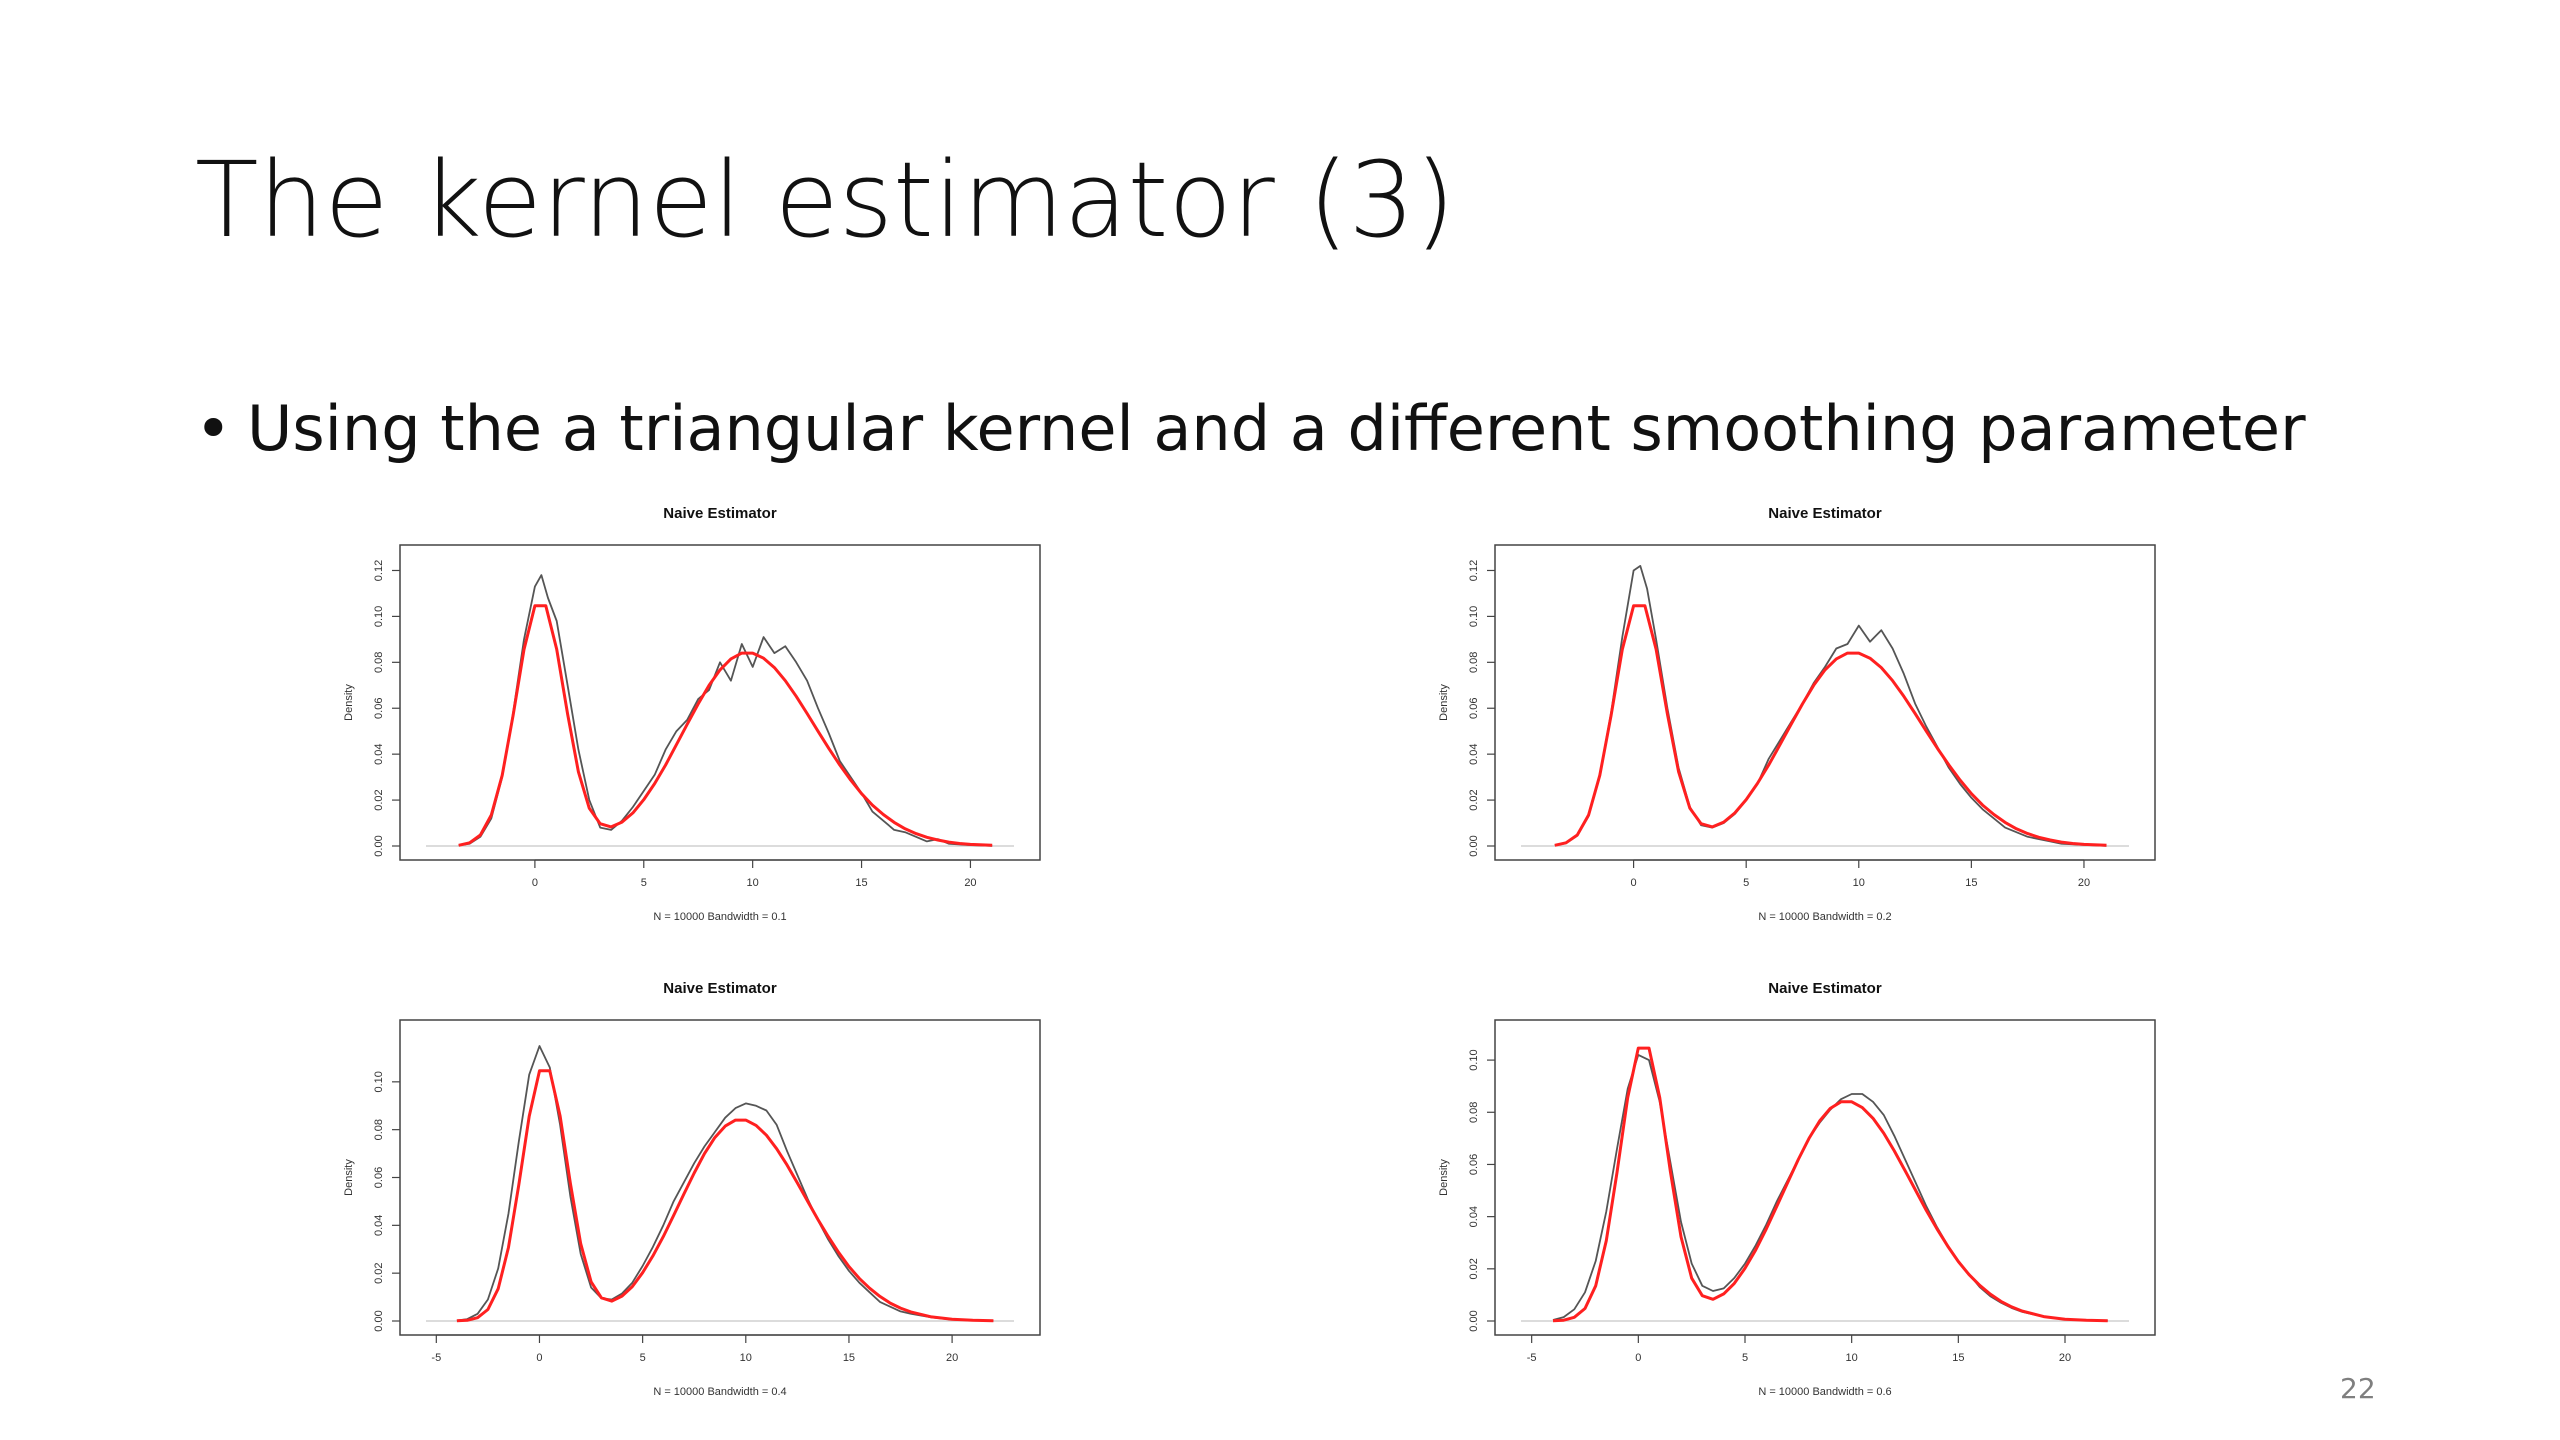 The image size is (2560, 1440). What do you see at coordinates (825, 200) in the screenshot?
I see `slide-title: The kernel estimator (3)` at bounding box center [825, 200].